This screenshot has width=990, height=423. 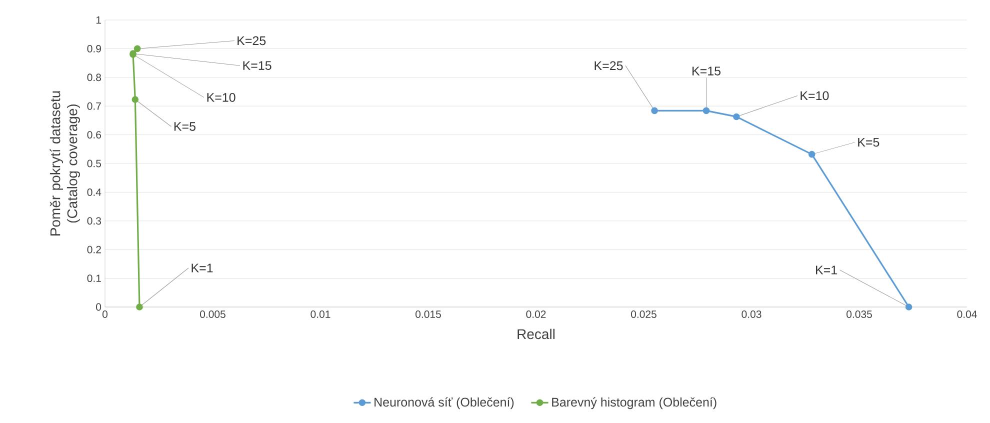 What do you see at coordinates (94, 106) in the screenshot?
I see `y-tick-label: 0.7` at bounding box center [94, 106].